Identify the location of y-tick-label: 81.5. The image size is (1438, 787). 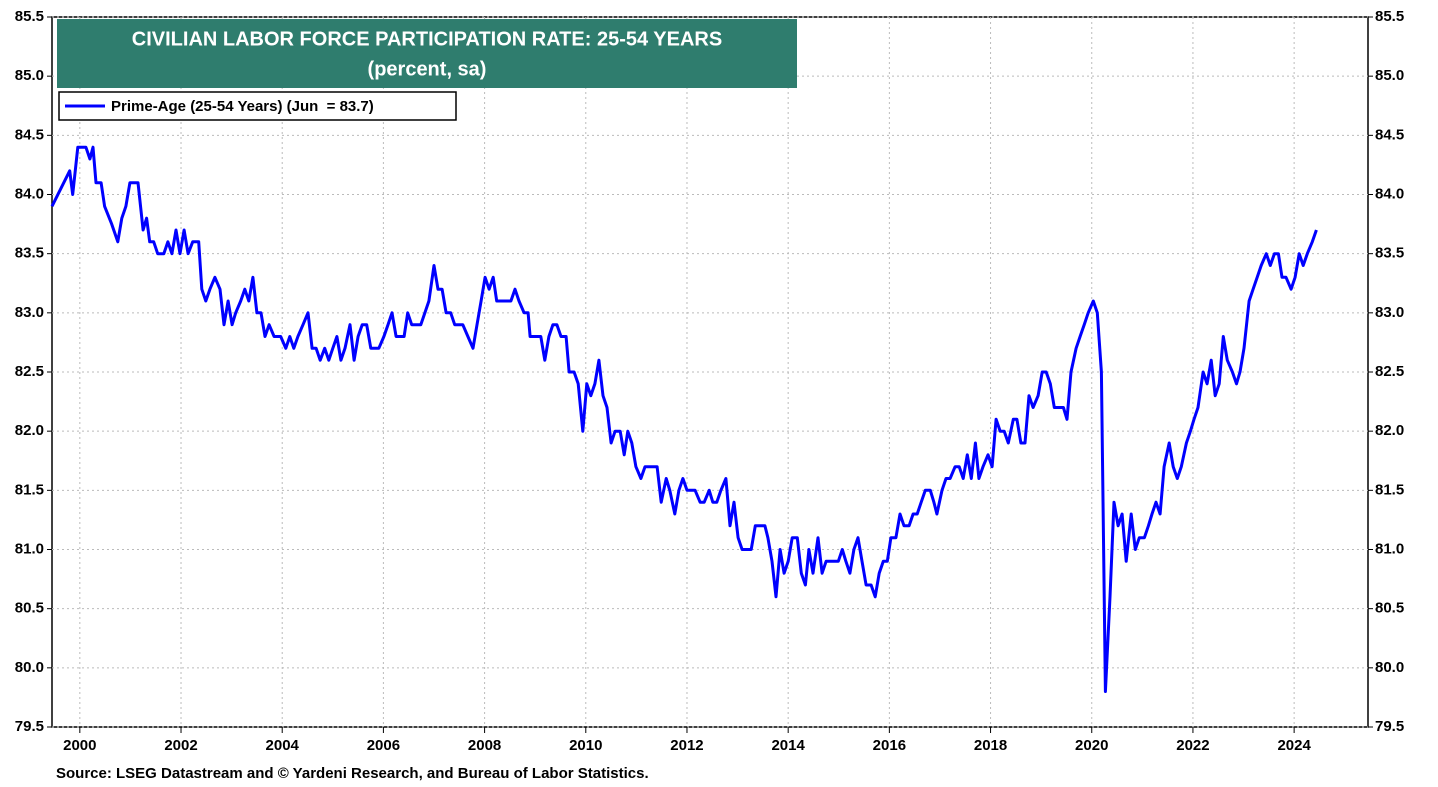
(29, 489).